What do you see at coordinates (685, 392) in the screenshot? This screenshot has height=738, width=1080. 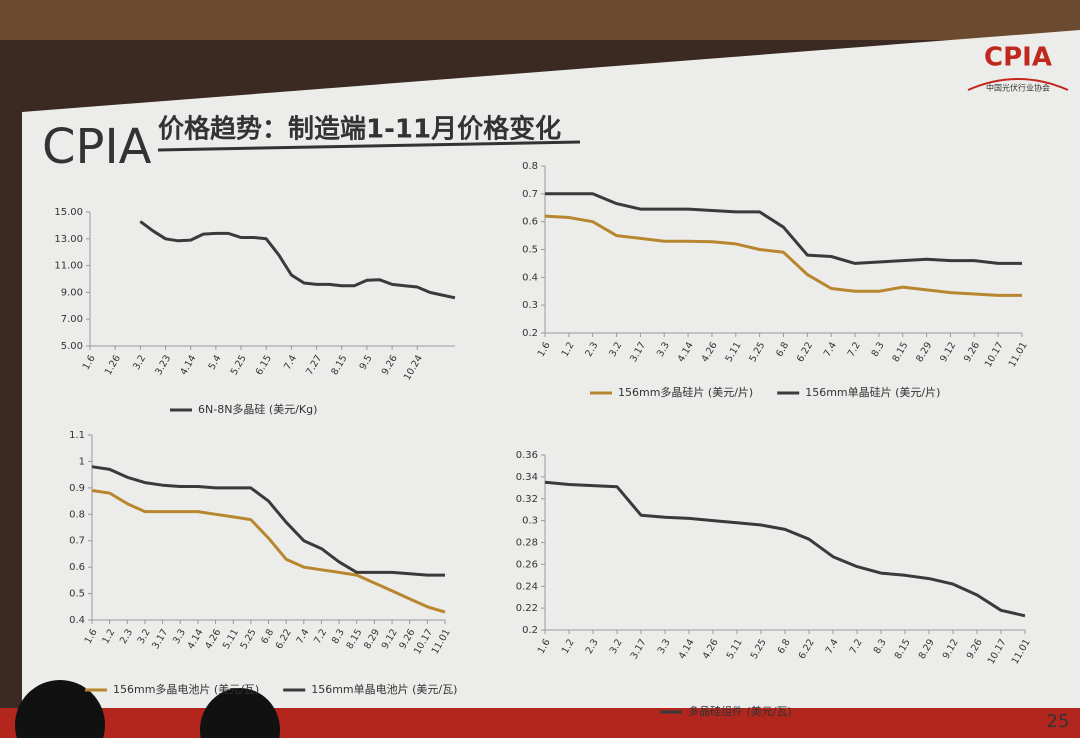 I see `legend-label: 156mm多晶硅片 (美元/片)` at bounding box center [685, 392].